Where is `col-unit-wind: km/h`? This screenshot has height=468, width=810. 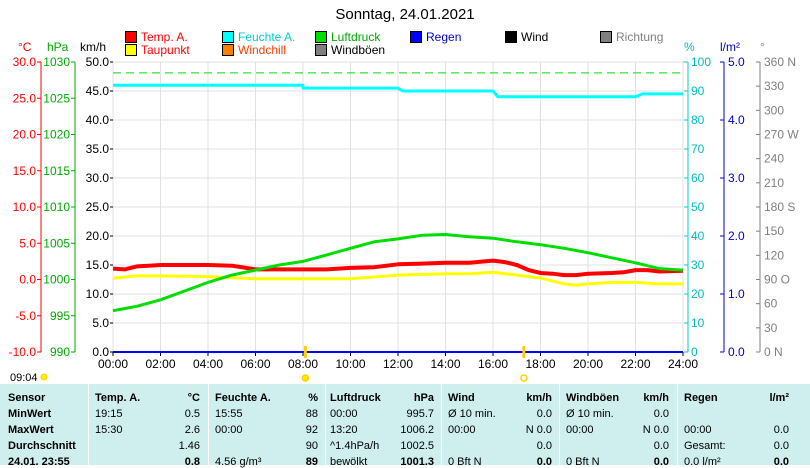
col-unit-wind: km/h is located at coordinates (539, 398).